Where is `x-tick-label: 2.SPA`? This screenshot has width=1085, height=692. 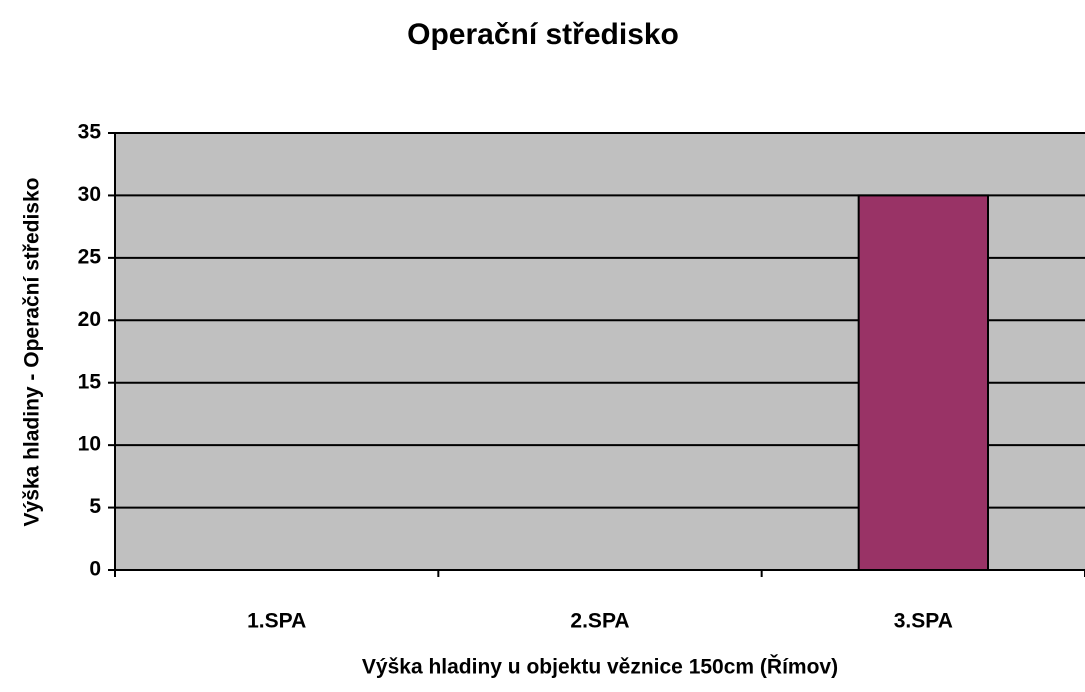
x-tick-label: 2.SPA is located at coordinates (599, 621).